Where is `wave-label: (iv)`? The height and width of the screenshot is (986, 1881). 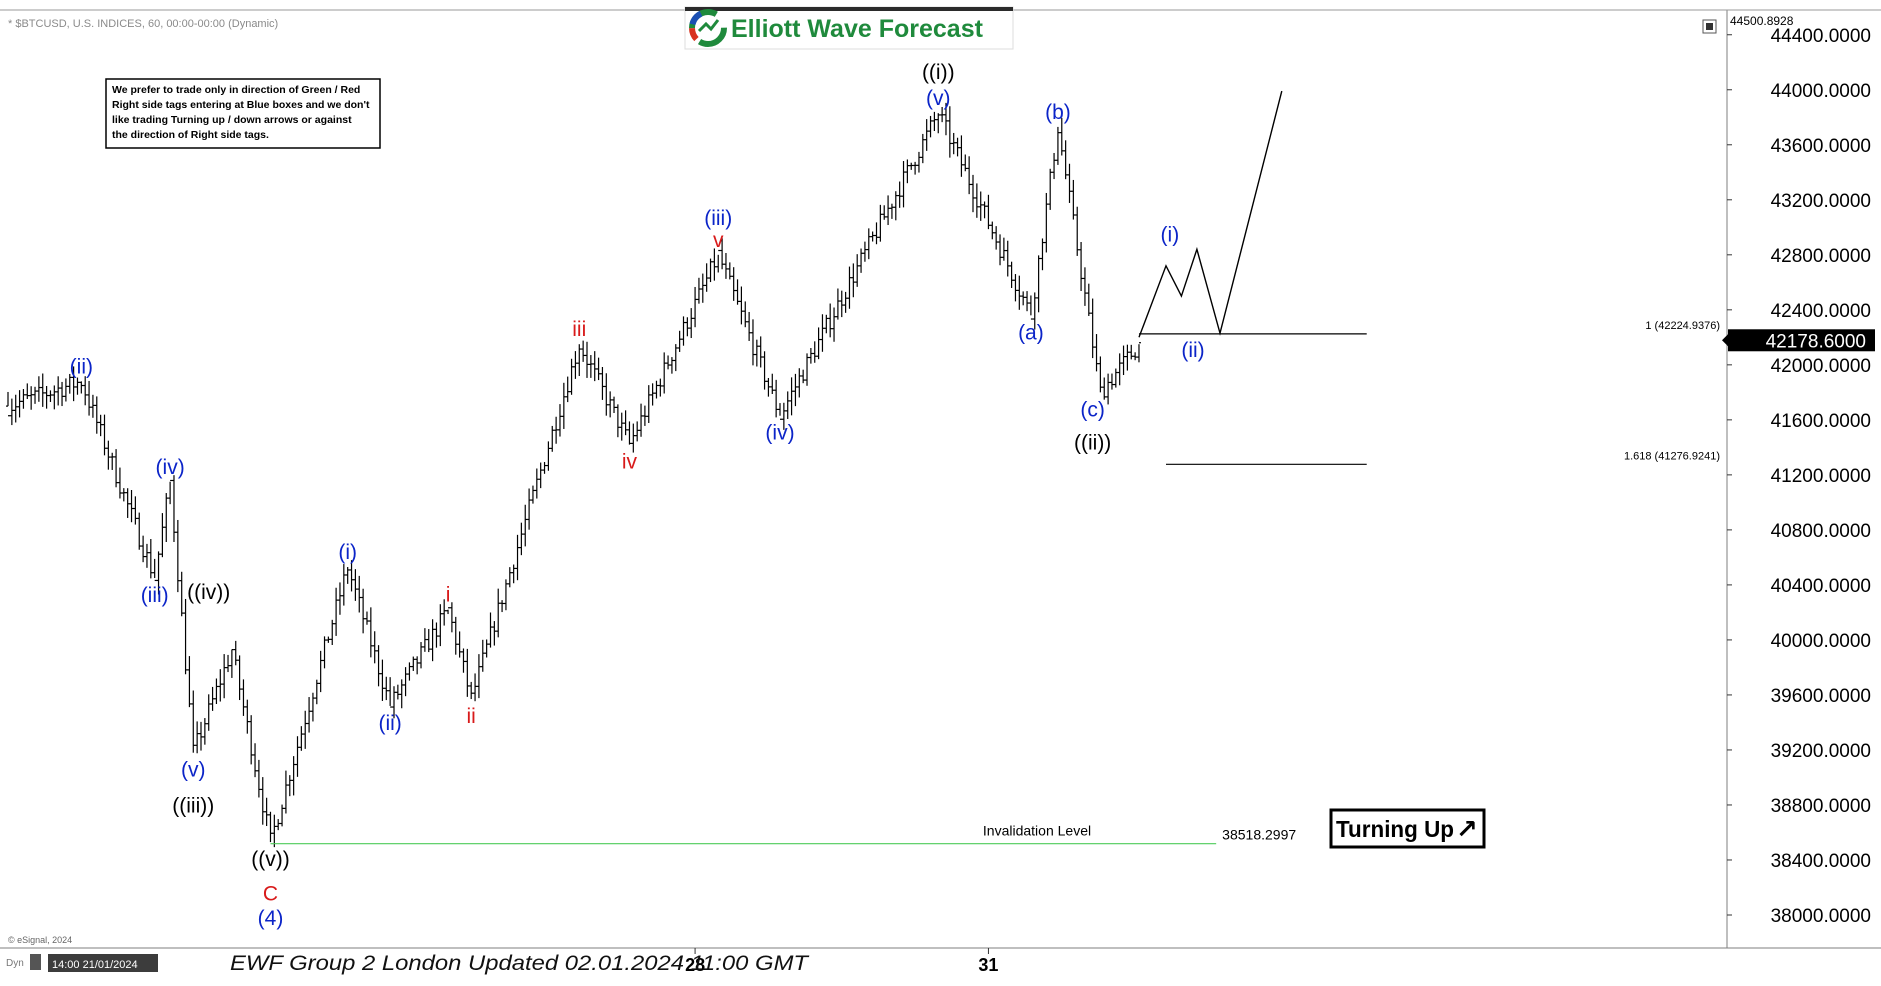
wave-label: (iv) is located at coordinates (170, 467).